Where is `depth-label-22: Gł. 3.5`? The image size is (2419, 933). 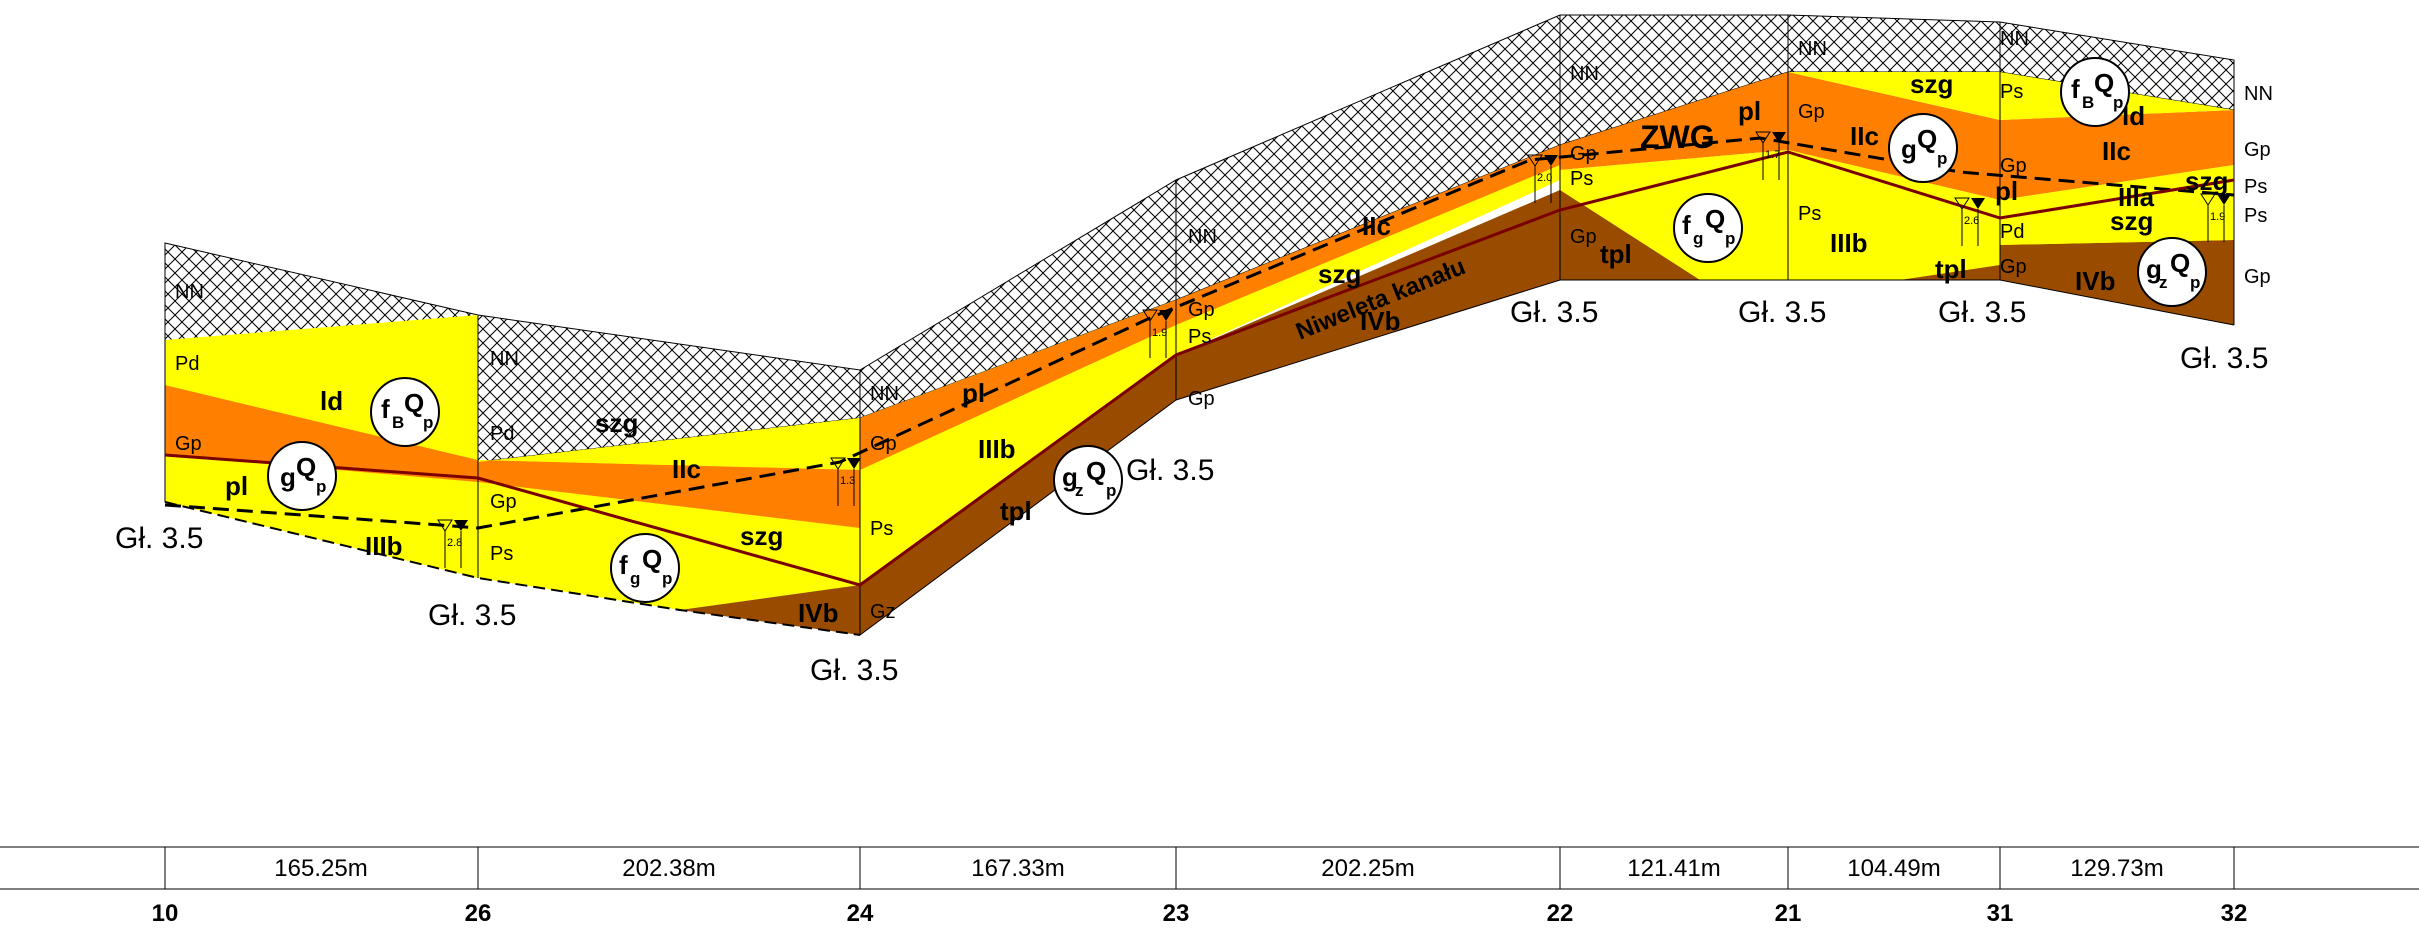
depth-label-22: Gł. 3.5 is located at coordinates (1554, 312).